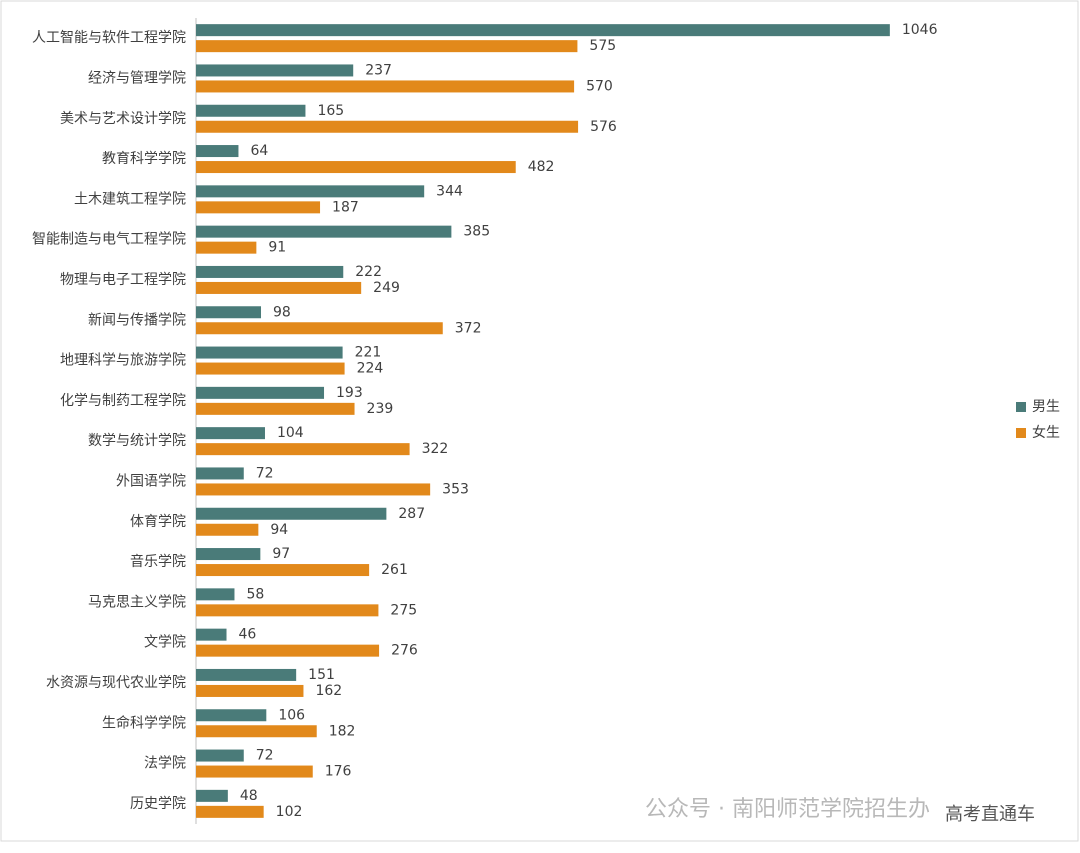 The height and width of the screenshot is (853, 1080). I want to click on data-label: 64, so click(259, 151).